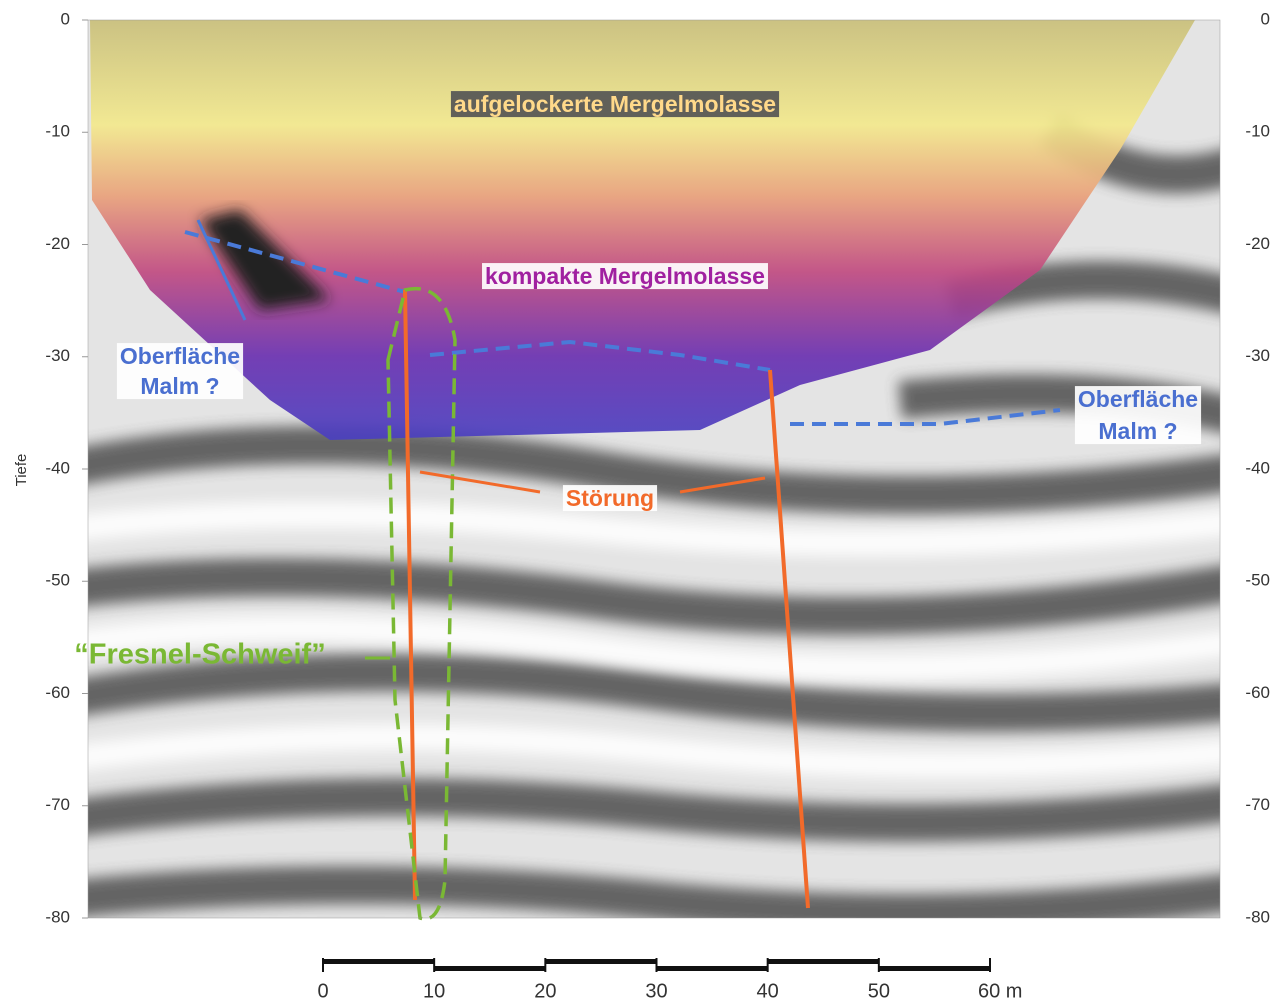 This screenshot has height=1004, width=1282. Describe the element at coordinates (1265, 18) in the screenshot. I see `y2-tick-label: 0` at that location.